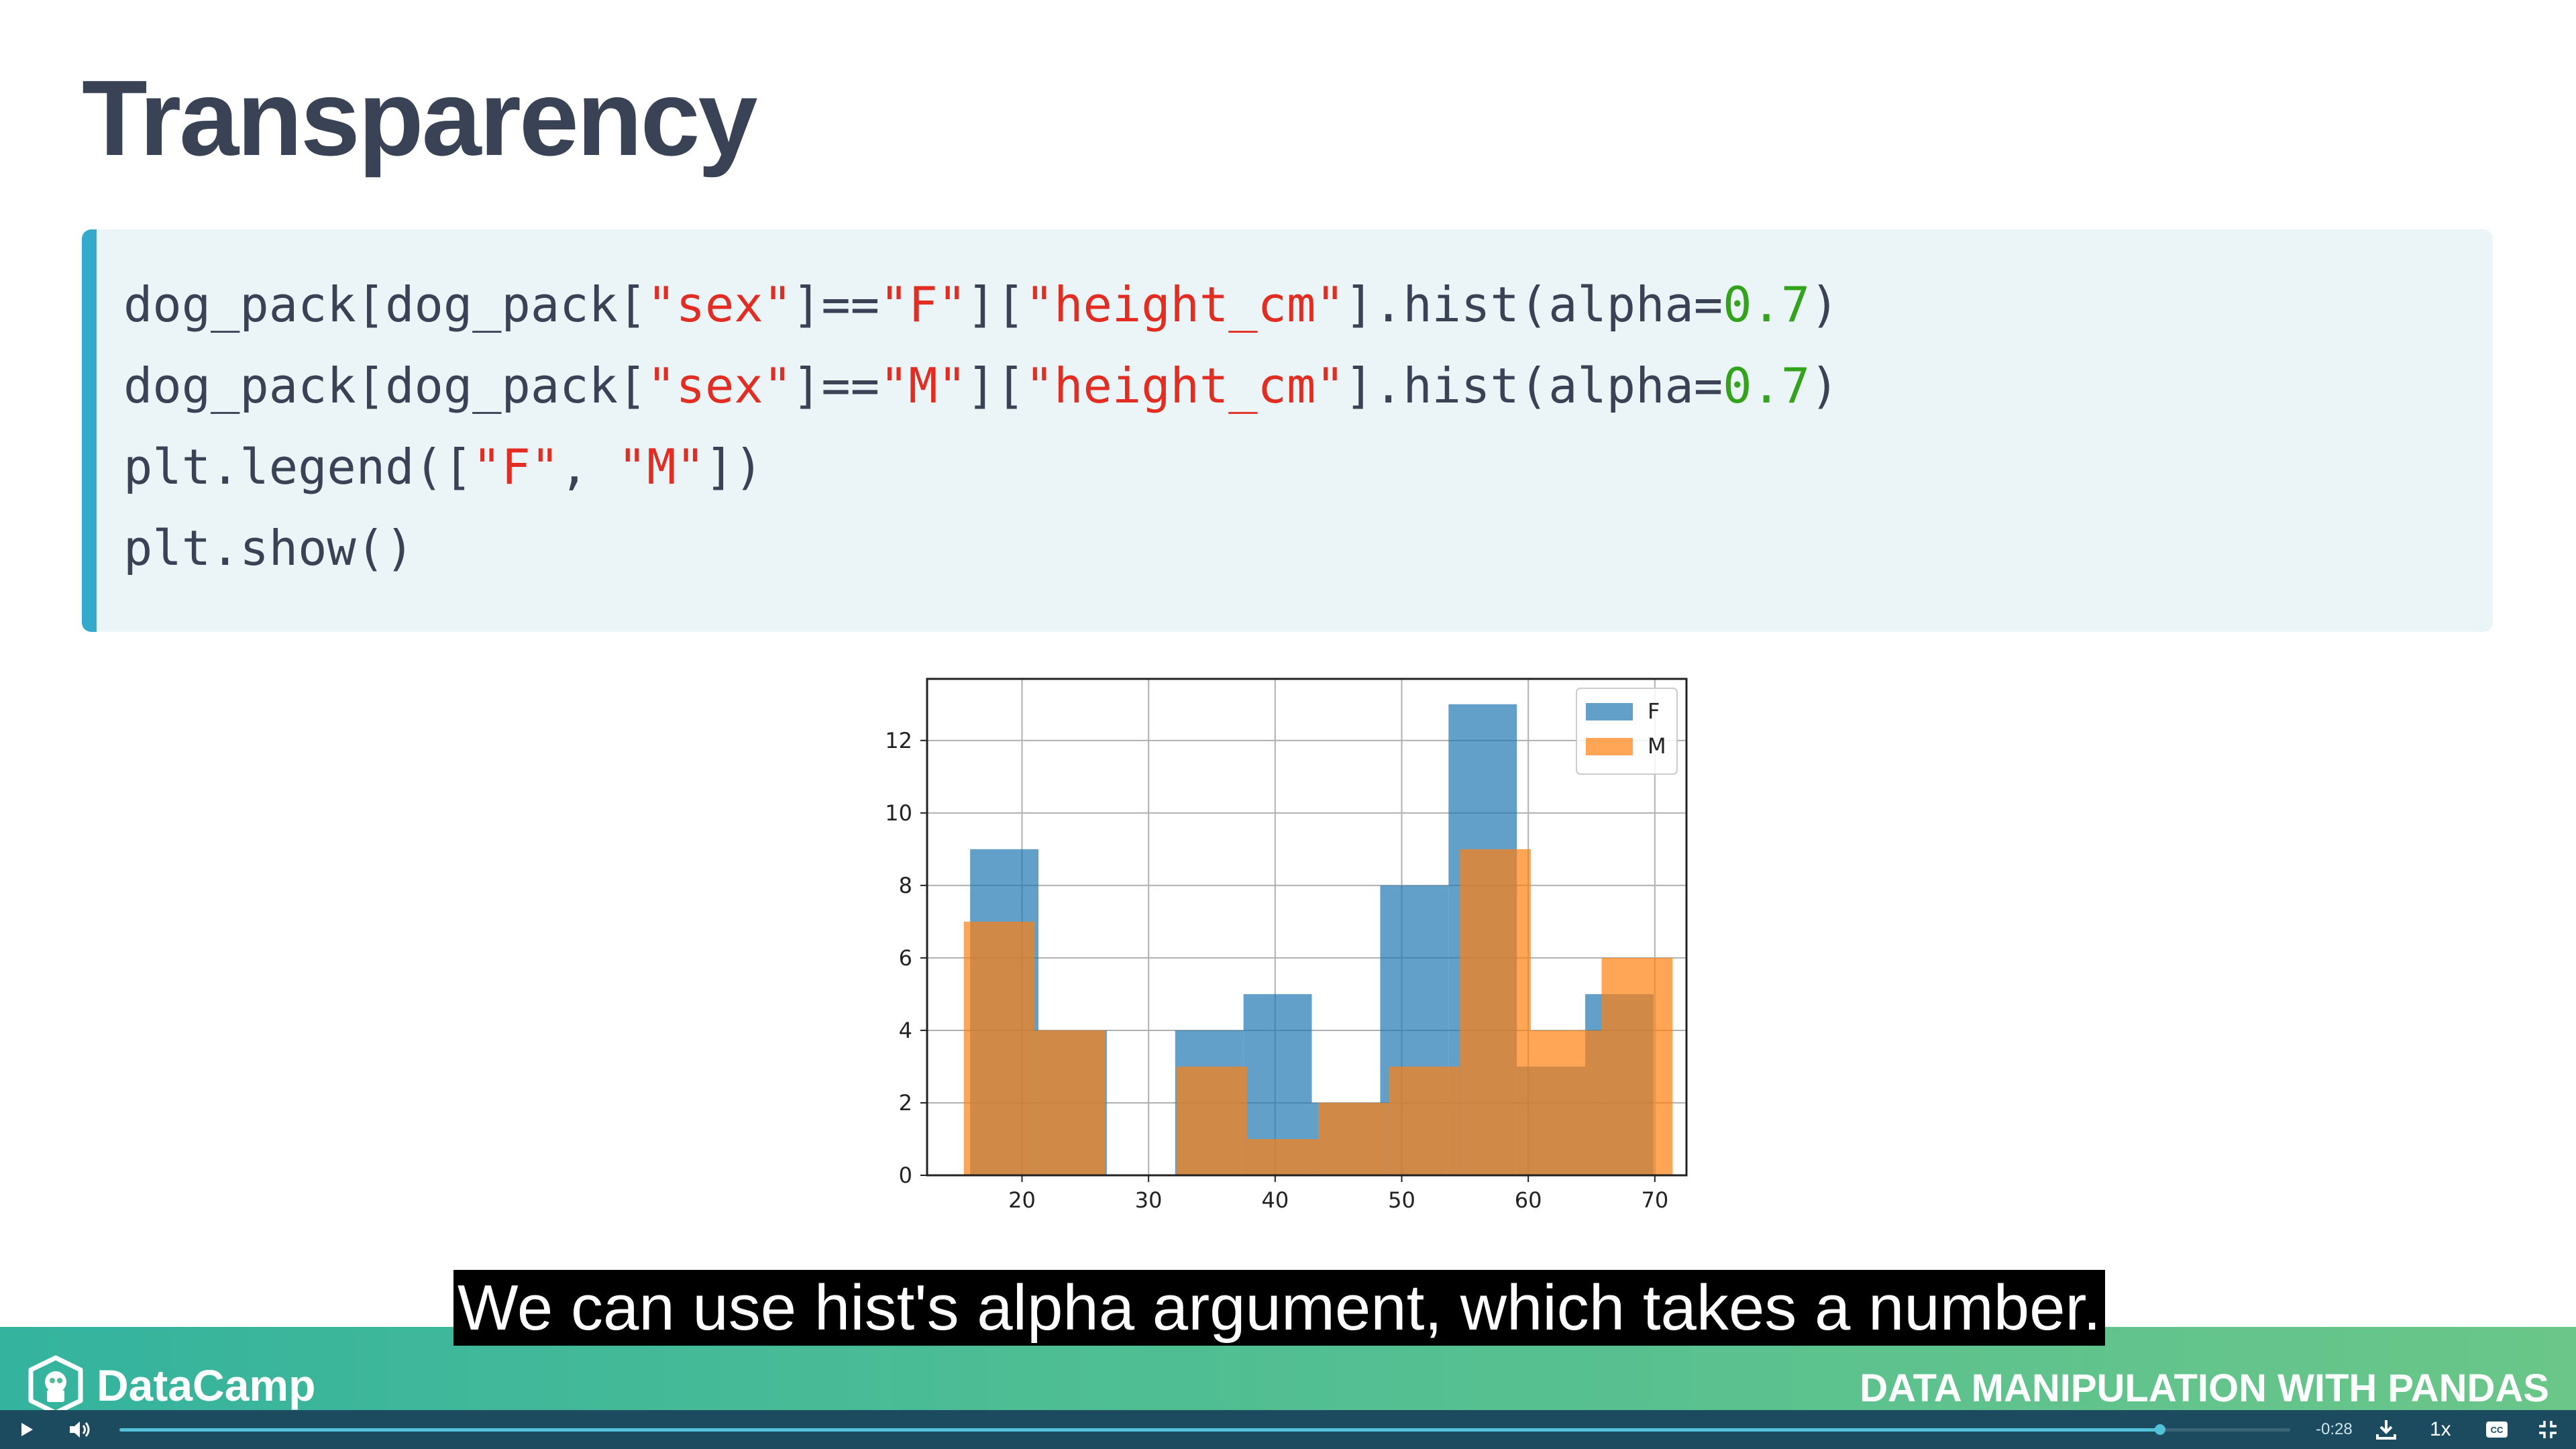 Image resolution: width=2576 pixels, height=1449 pixels. I want to click on course-title: DATA MANIPULATION WITH PANDAS, so click(2204, 1388).